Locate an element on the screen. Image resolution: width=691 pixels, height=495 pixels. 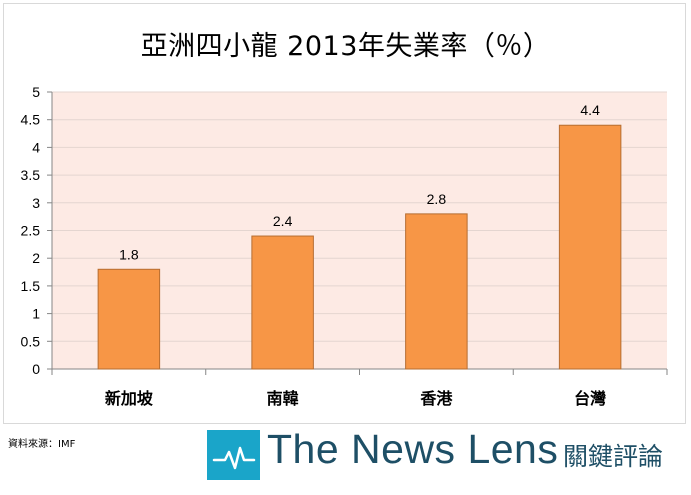
category-label: 南韓 is located at coordinates (283, 398).